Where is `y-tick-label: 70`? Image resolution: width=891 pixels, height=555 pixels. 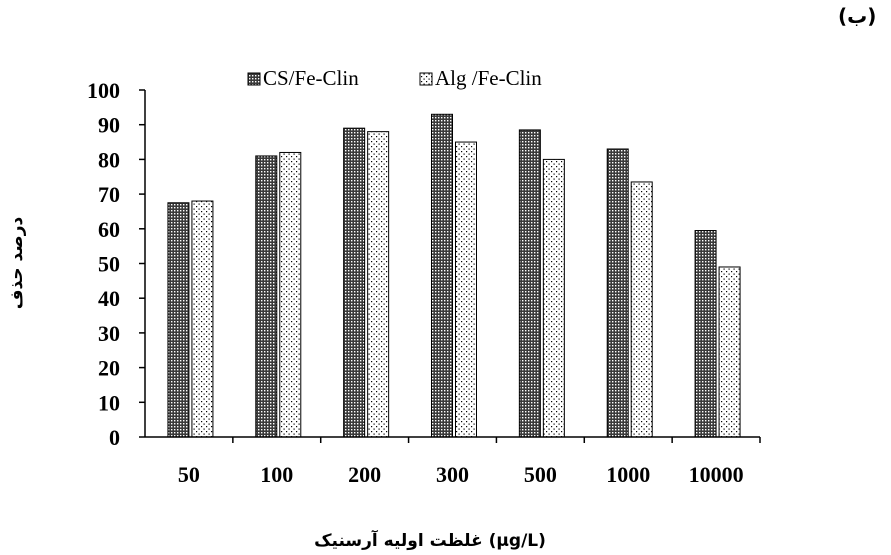 y-tick-label: 70 is located at coordinates (109, 194).